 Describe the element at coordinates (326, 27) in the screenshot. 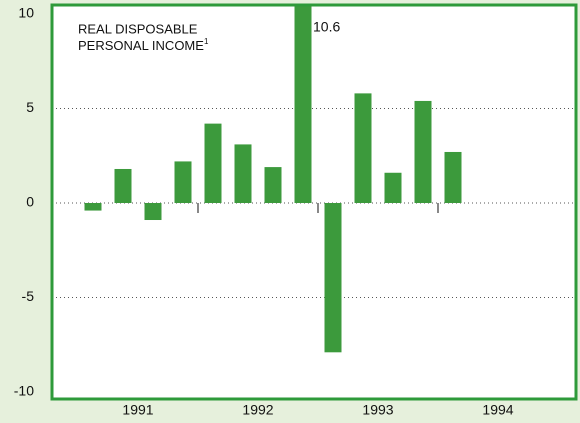

I see `value-label: 10.6` at that location.